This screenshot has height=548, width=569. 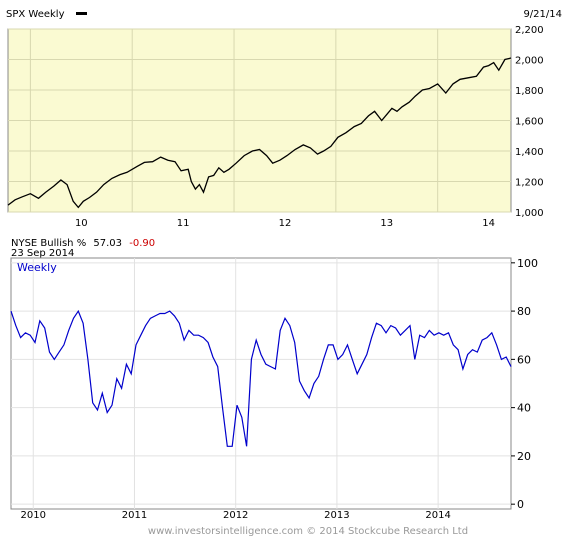 What do you see at coordinates (42, 253) in the screenshot?
I see `bottom-chart-date: 23 Sep 2014` at bounding box center [42, 253].